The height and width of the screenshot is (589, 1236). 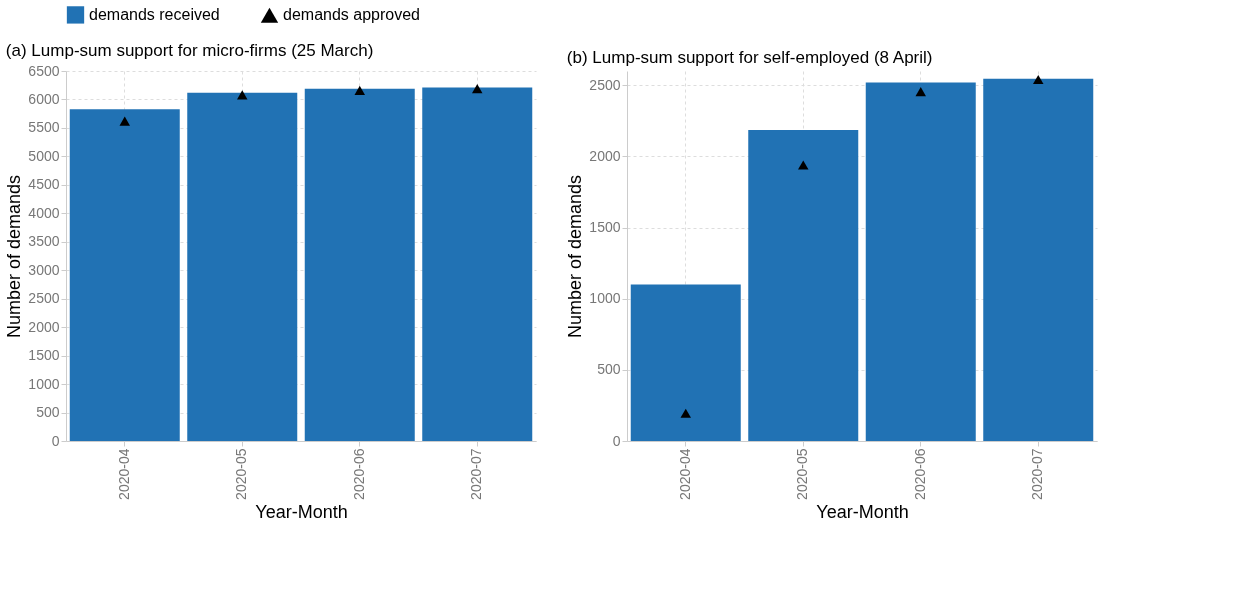 I want to click on y-tick-label: 4500, so click(x=44, y=184).